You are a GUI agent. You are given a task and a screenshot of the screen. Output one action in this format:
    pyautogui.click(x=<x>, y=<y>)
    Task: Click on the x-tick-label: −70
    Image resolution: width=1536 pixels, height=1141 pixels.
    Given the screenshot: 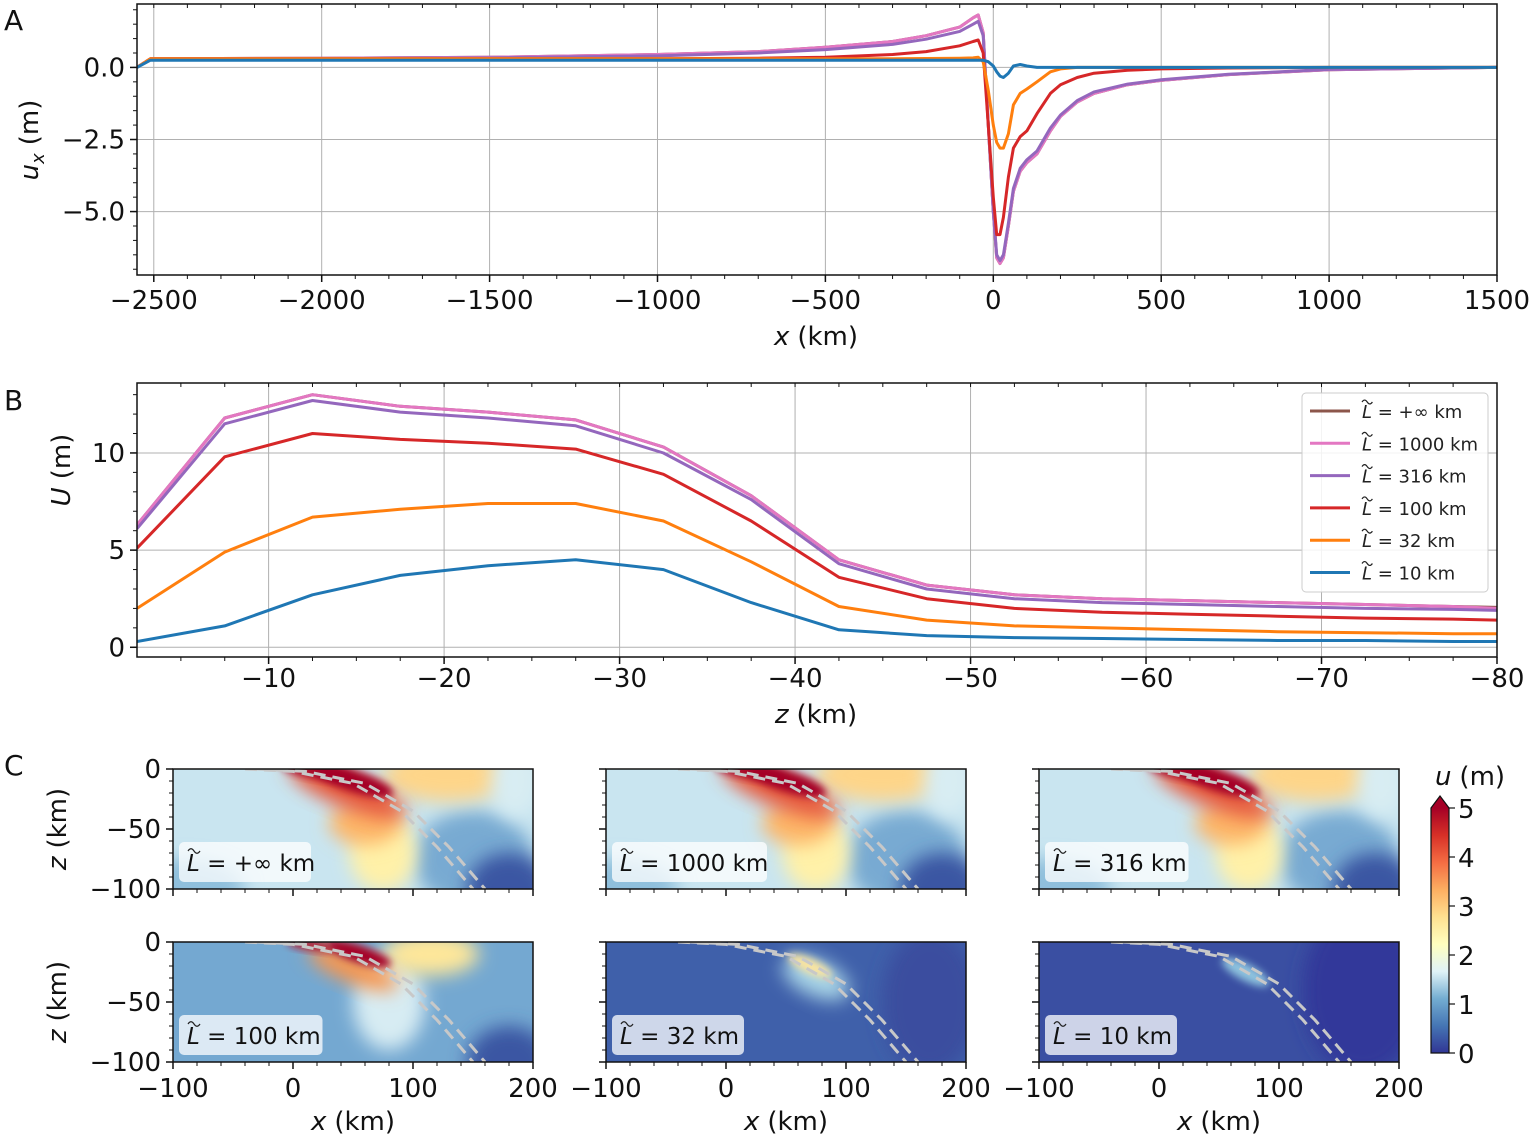 What is the action you would take?
    pyautogui.click(x=1321, y=679)
    